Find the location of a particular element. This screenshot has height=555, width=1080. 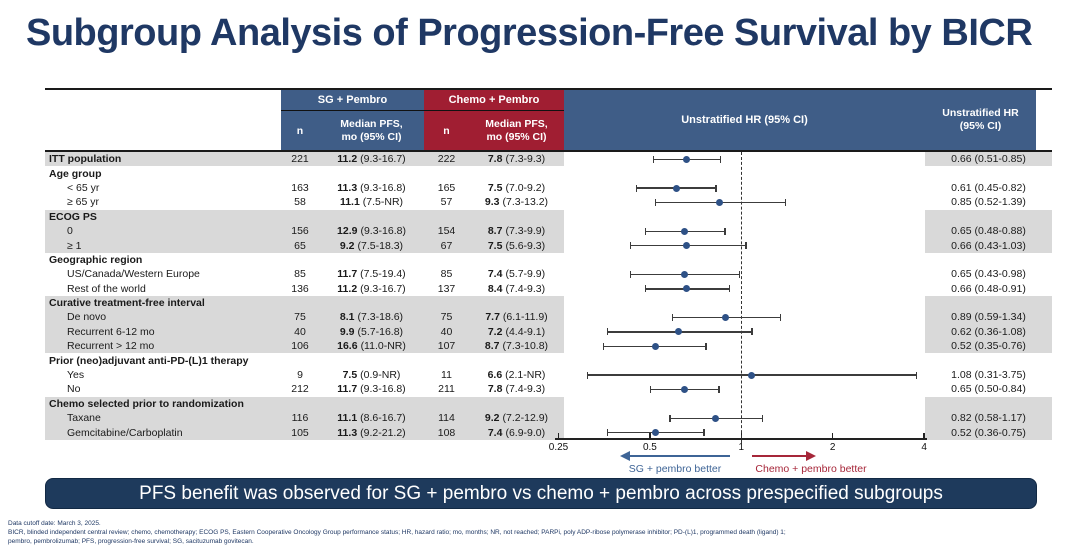

chemo-better-label: Chemo + pembro better is located at coordinates (811, 469).